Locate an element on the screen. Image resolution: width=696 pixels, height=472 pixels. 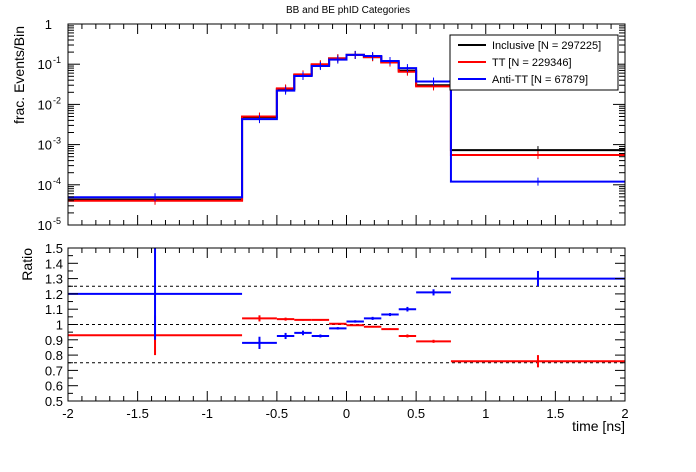
bottom-y-axis-label: Ratio is located at coordinates (27, 264).